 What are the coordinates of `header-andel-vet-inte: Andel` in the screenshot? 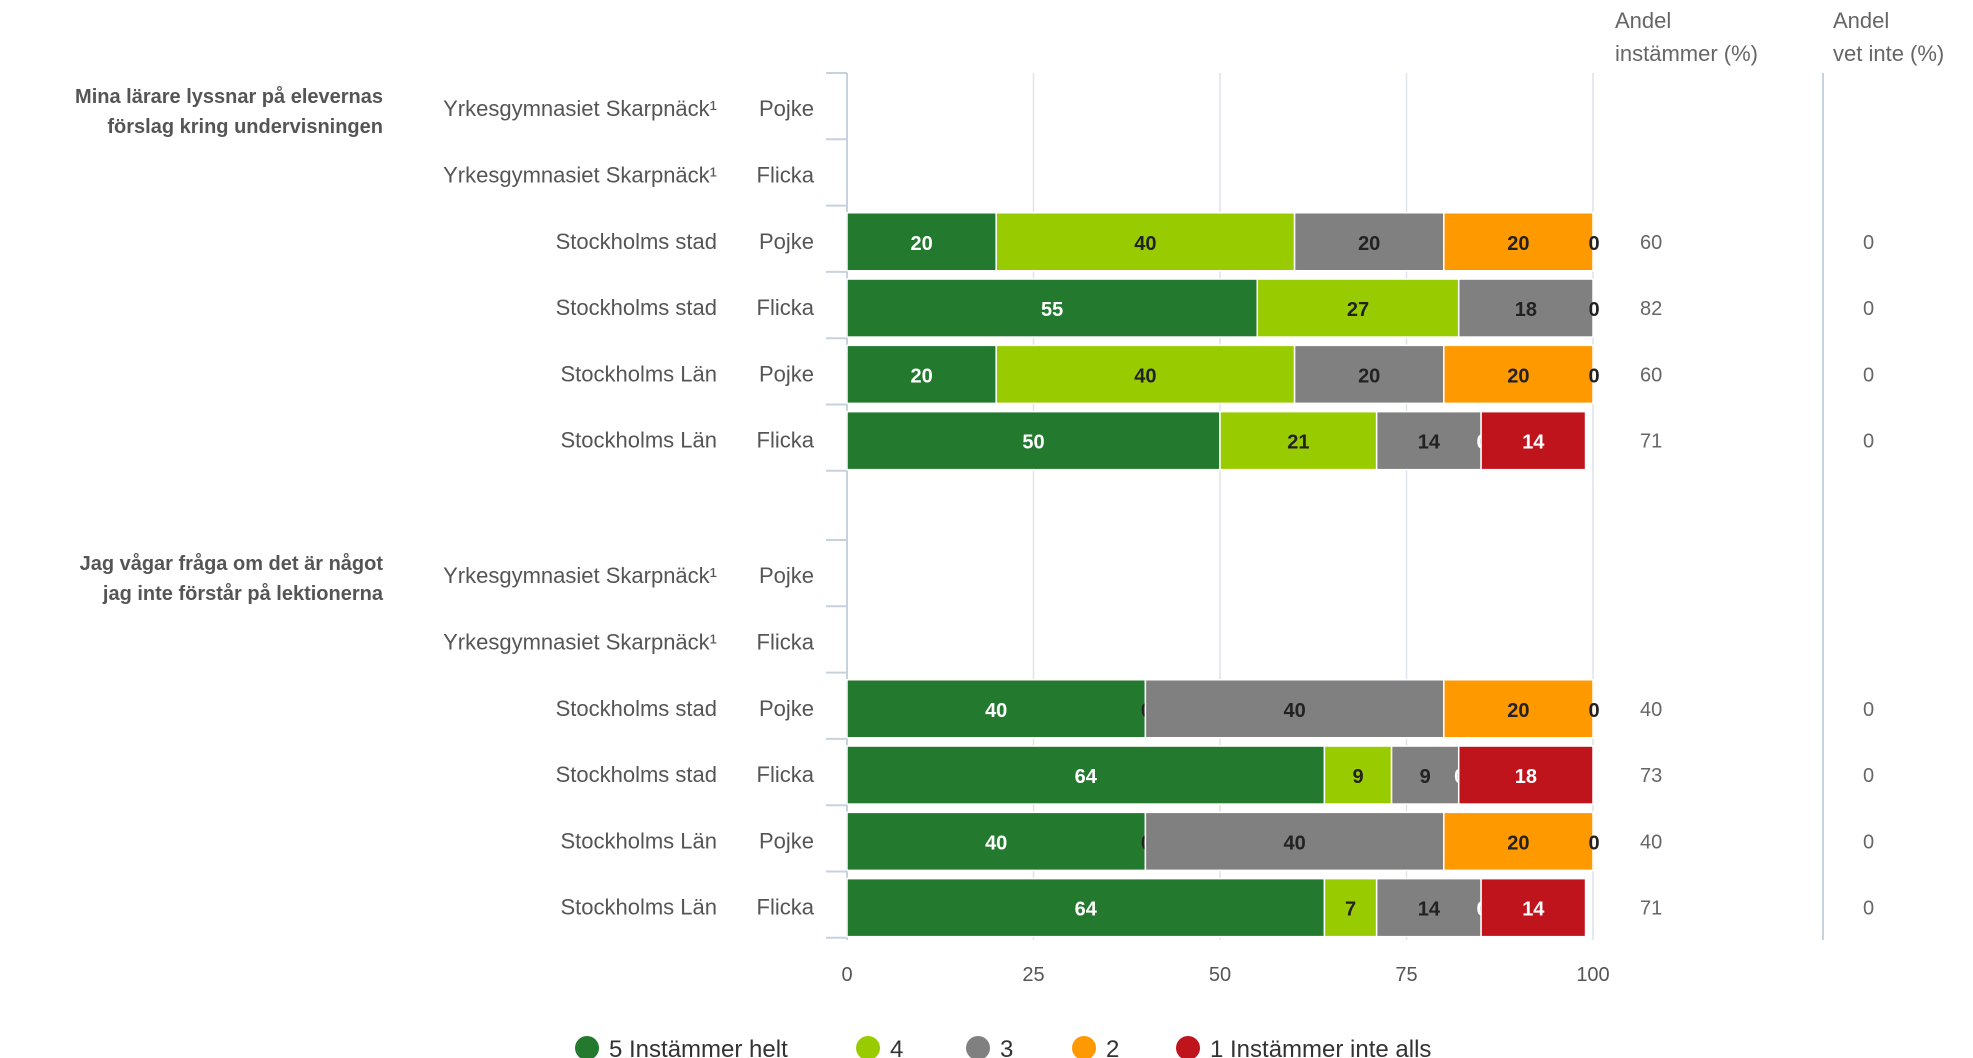 It's located at (1861, 20).